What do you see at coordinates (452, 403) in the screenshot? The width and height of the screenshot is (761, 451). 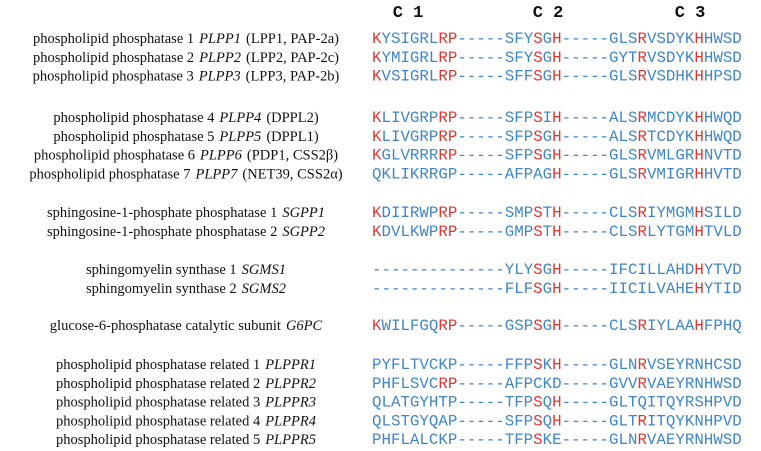 I see `residues: QLATGYHTP-----TFP` at bounding box center [452, 403].